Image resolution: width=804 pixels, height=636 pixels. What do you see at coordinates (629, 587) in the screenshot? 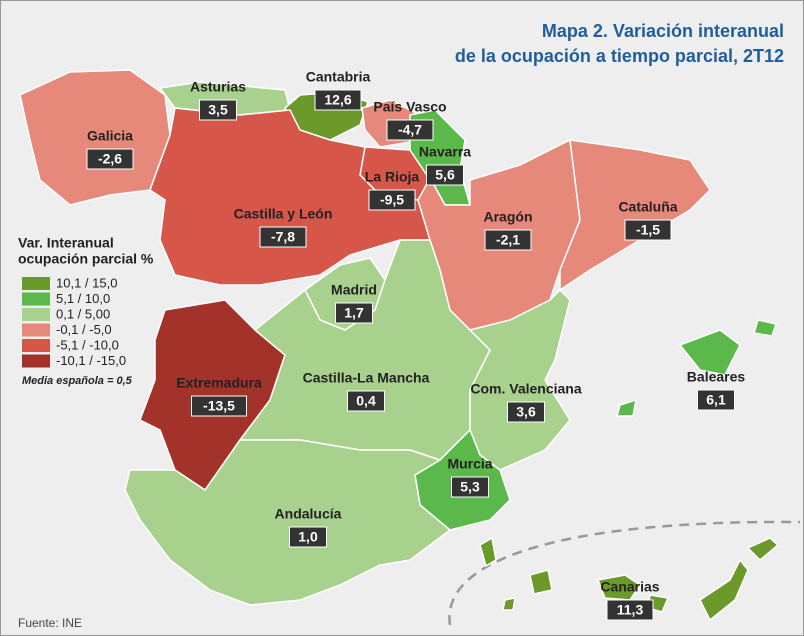
I see `region-name: Canarias` at bounding box center [629, 587].